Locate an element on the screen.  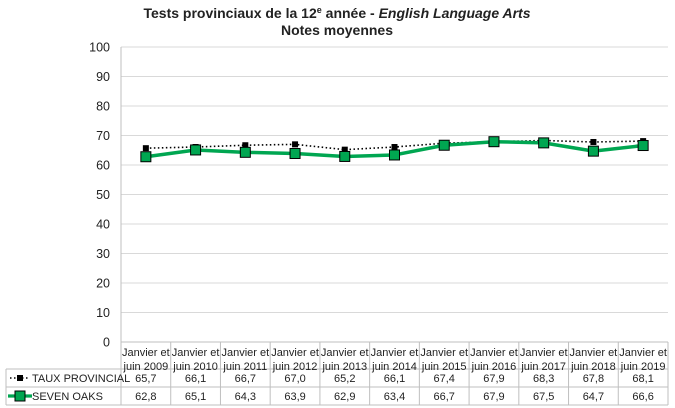
series-lines is located at coordinates (394, 149).